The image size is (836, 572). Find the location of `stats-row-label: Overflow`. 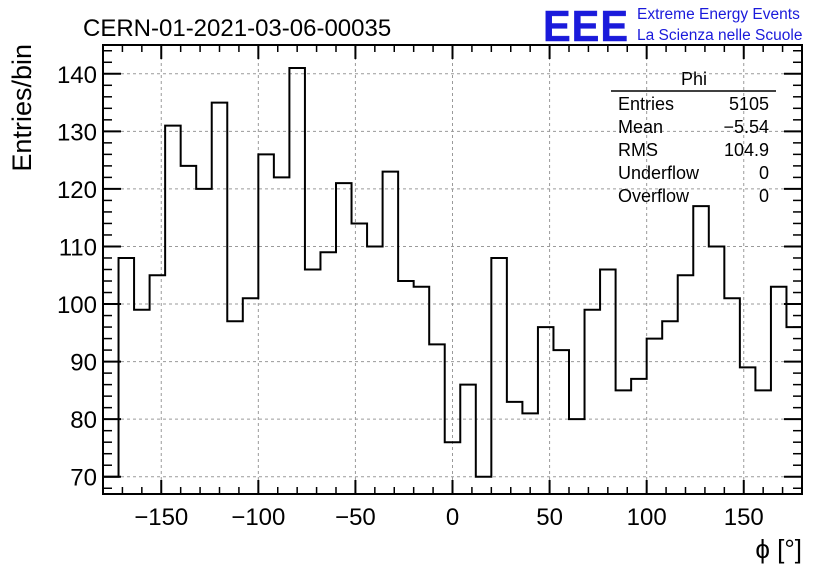

stats-row-label: Overflow is located at coordinates (654, 196).